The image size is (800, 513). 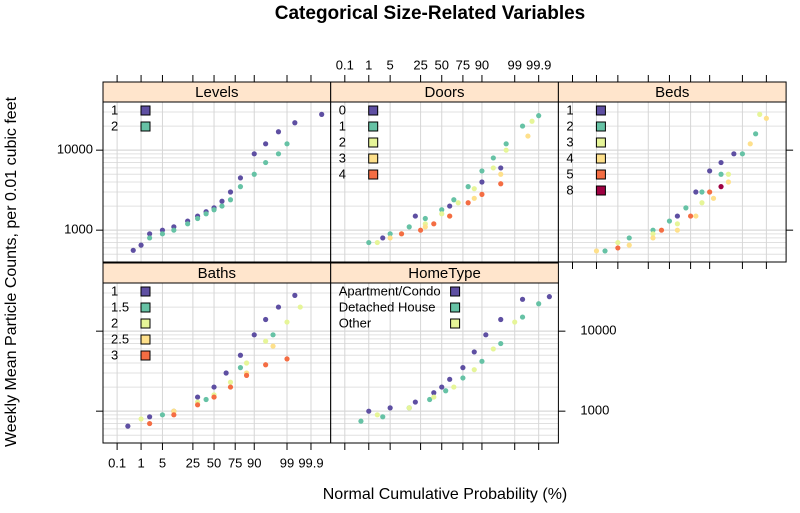 I want to click on strip-label: HomeType, so click(x=444, y=273).